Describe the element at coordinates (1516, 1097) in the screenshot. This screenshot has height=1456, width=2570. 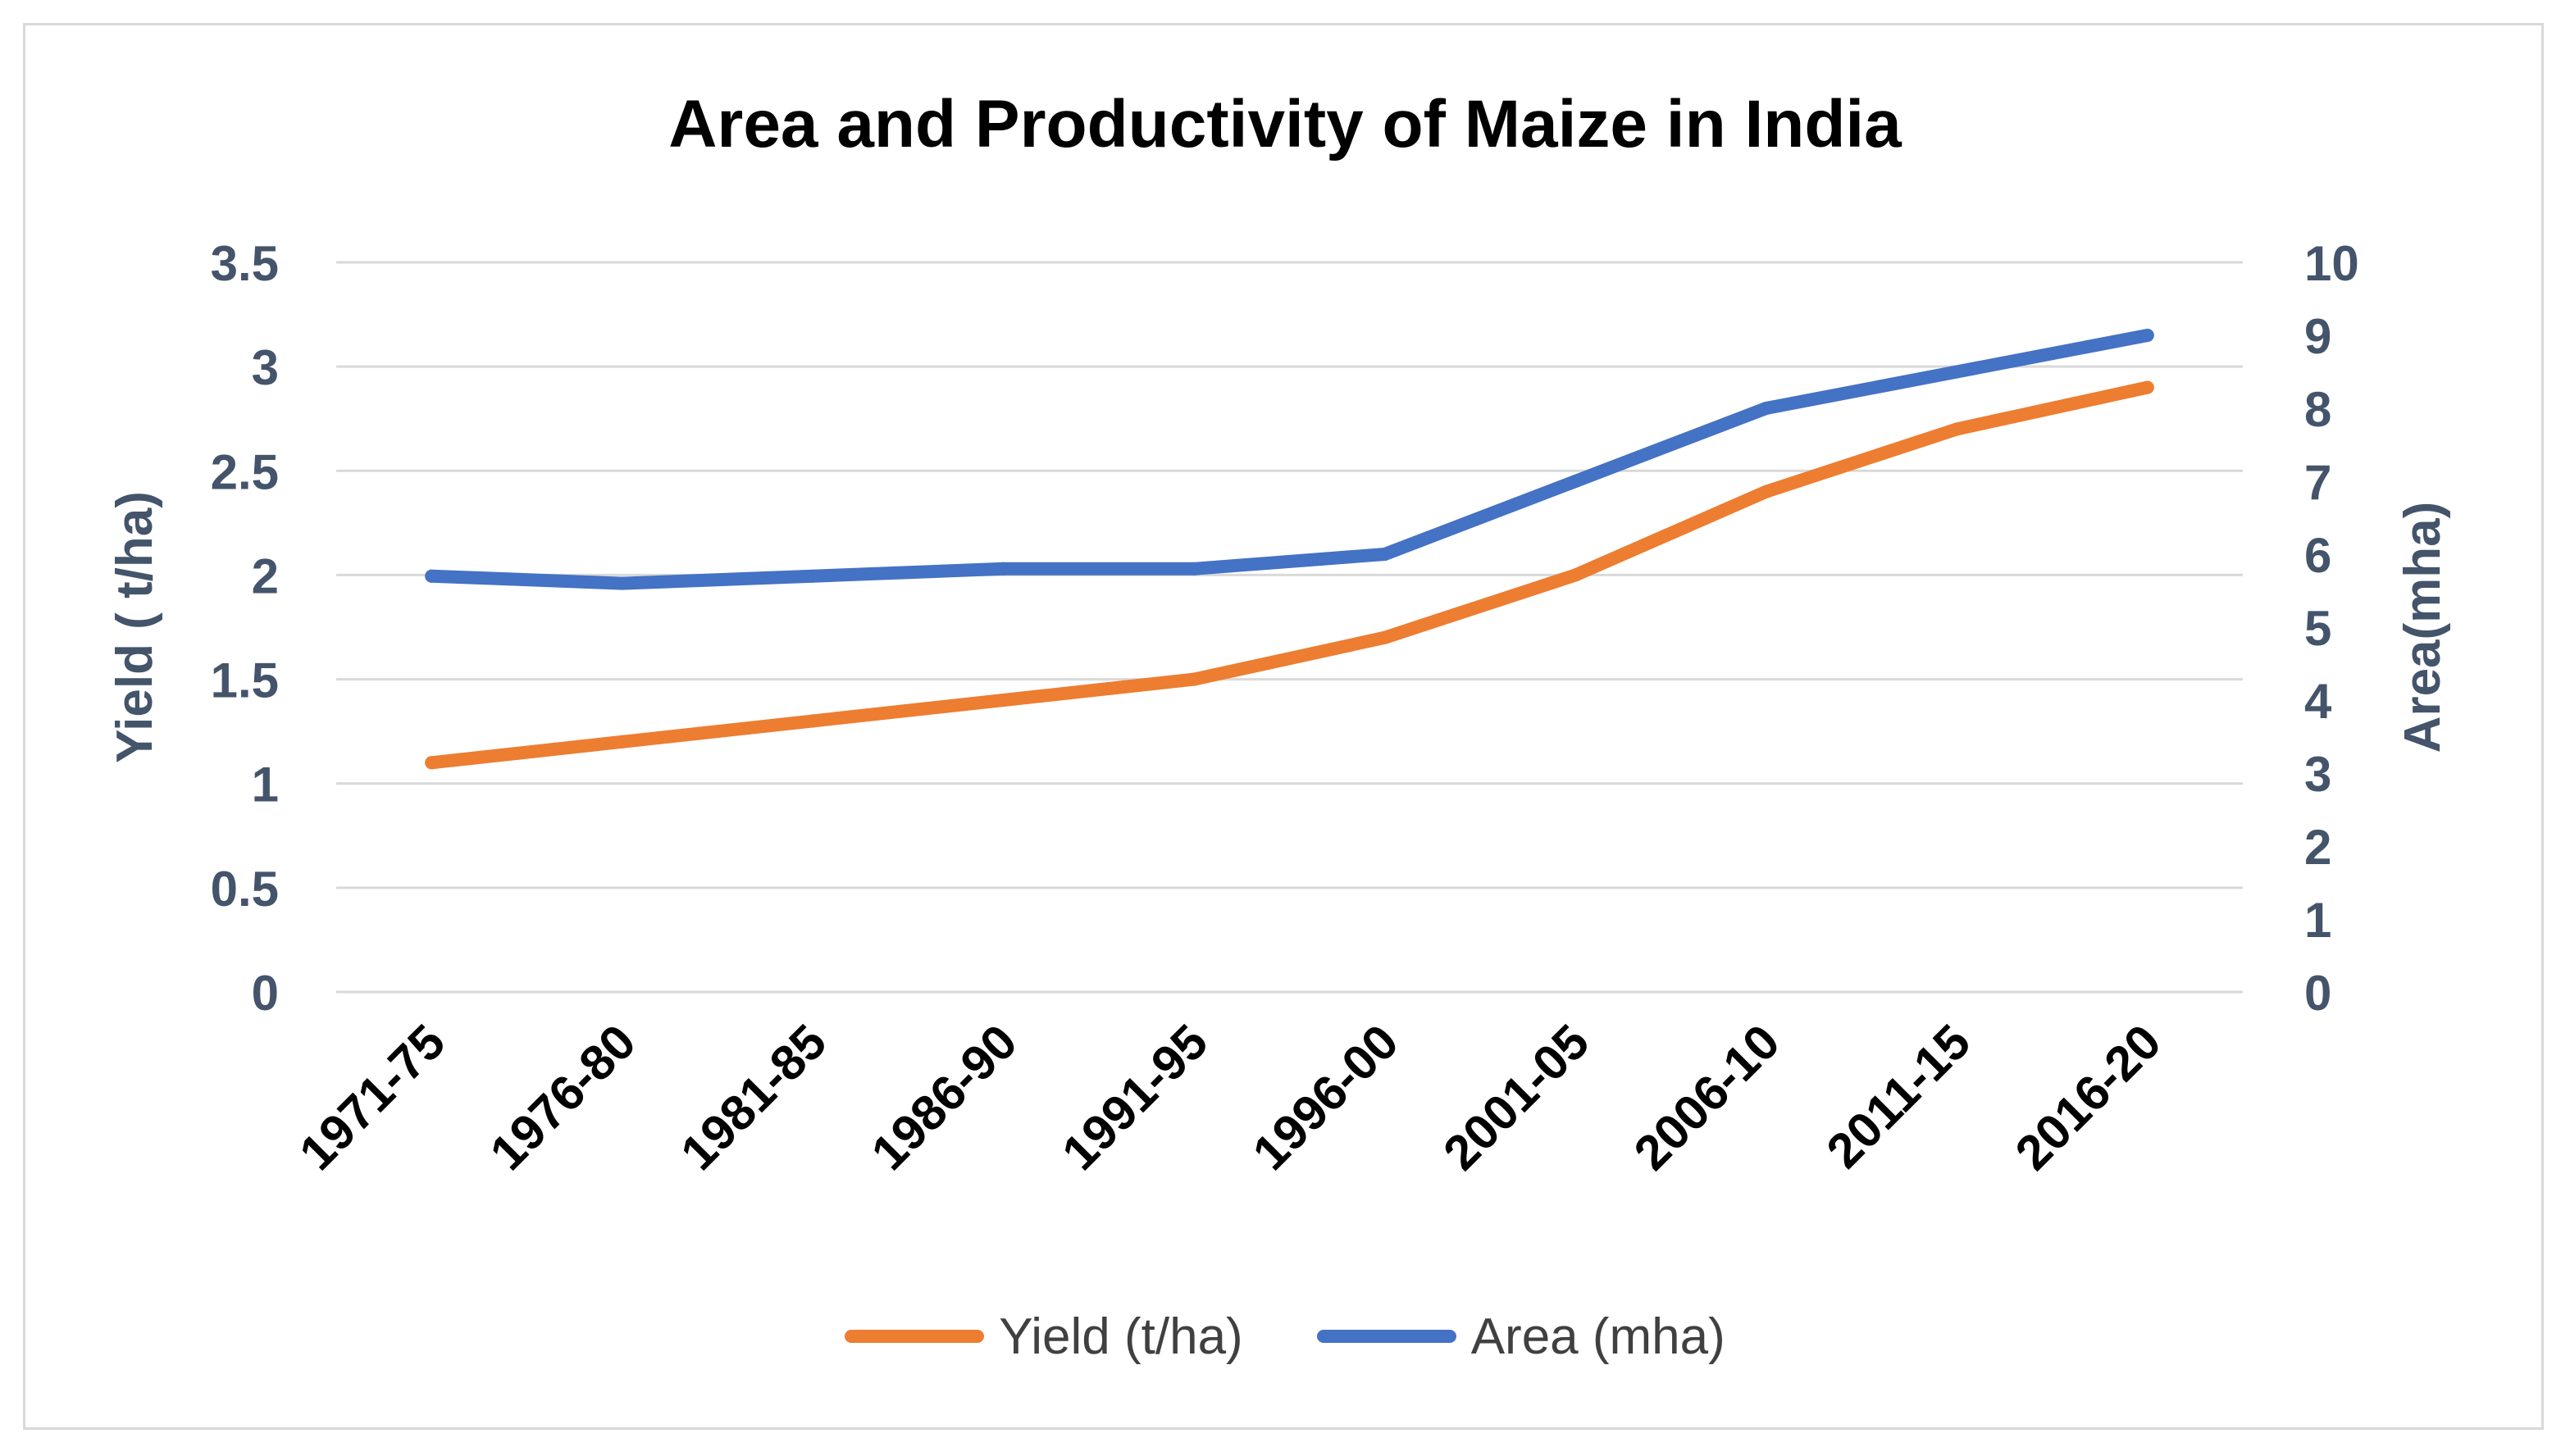
I see `x-tick-label: 2001-05` at that location.